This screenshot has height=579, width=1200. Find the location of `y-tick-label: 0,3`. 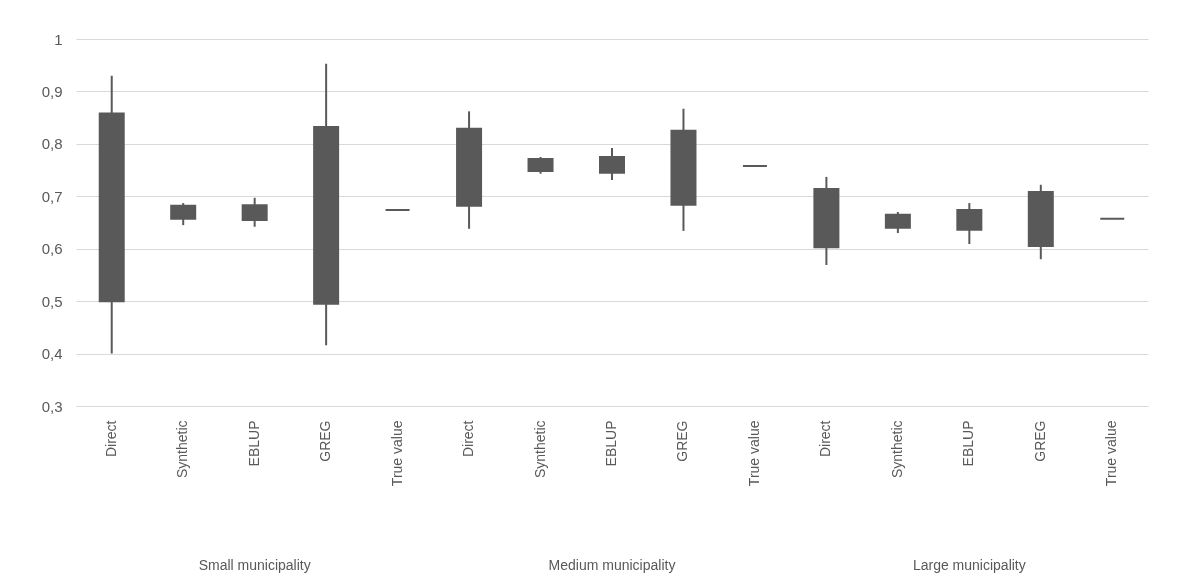

y-tick-label: 0,3 is located at coordinates (52, 406).